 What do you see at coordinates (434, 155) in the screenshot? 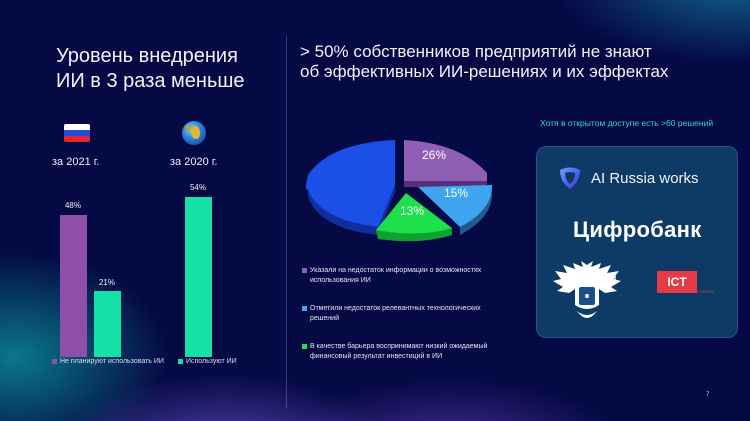
I see `pie-label-26: 26%` at bounding box center [434, 155].